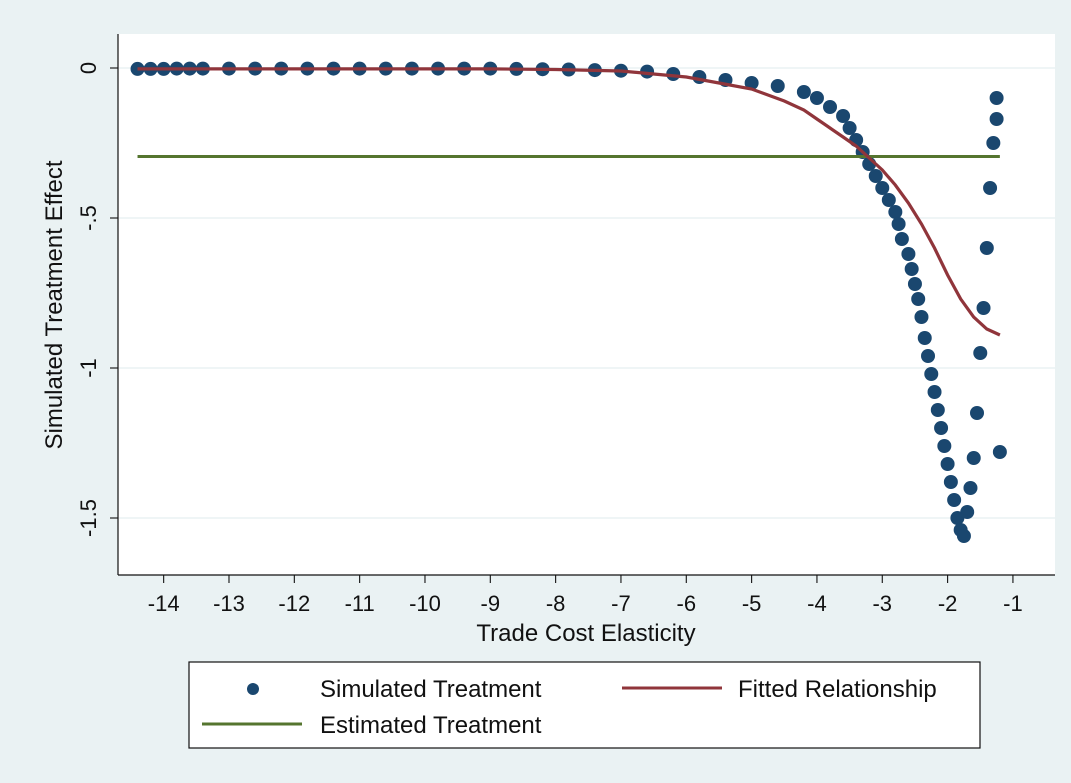 Image resolution: width=1071 pixels, height=783 pixels. I want to click on y-tick-label: -1.5, so click(88, 518).